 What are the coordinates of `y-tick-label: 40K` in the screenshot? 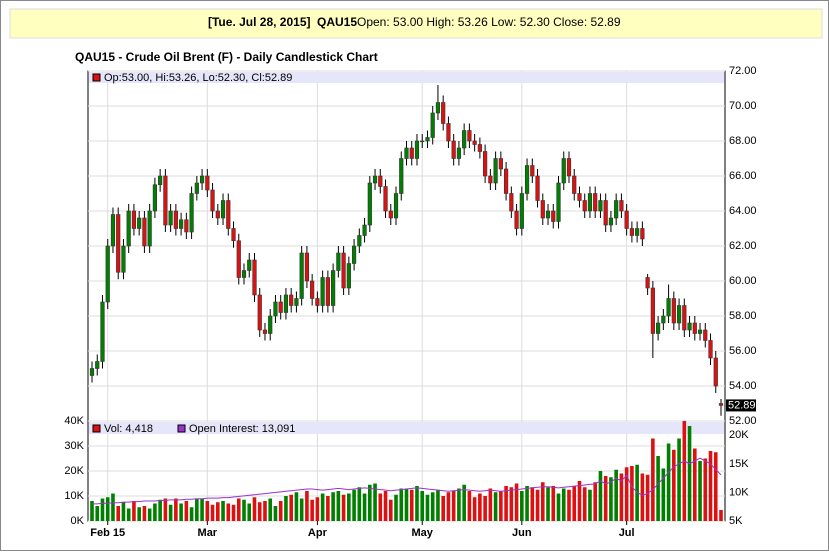 It's located at (74, 421).